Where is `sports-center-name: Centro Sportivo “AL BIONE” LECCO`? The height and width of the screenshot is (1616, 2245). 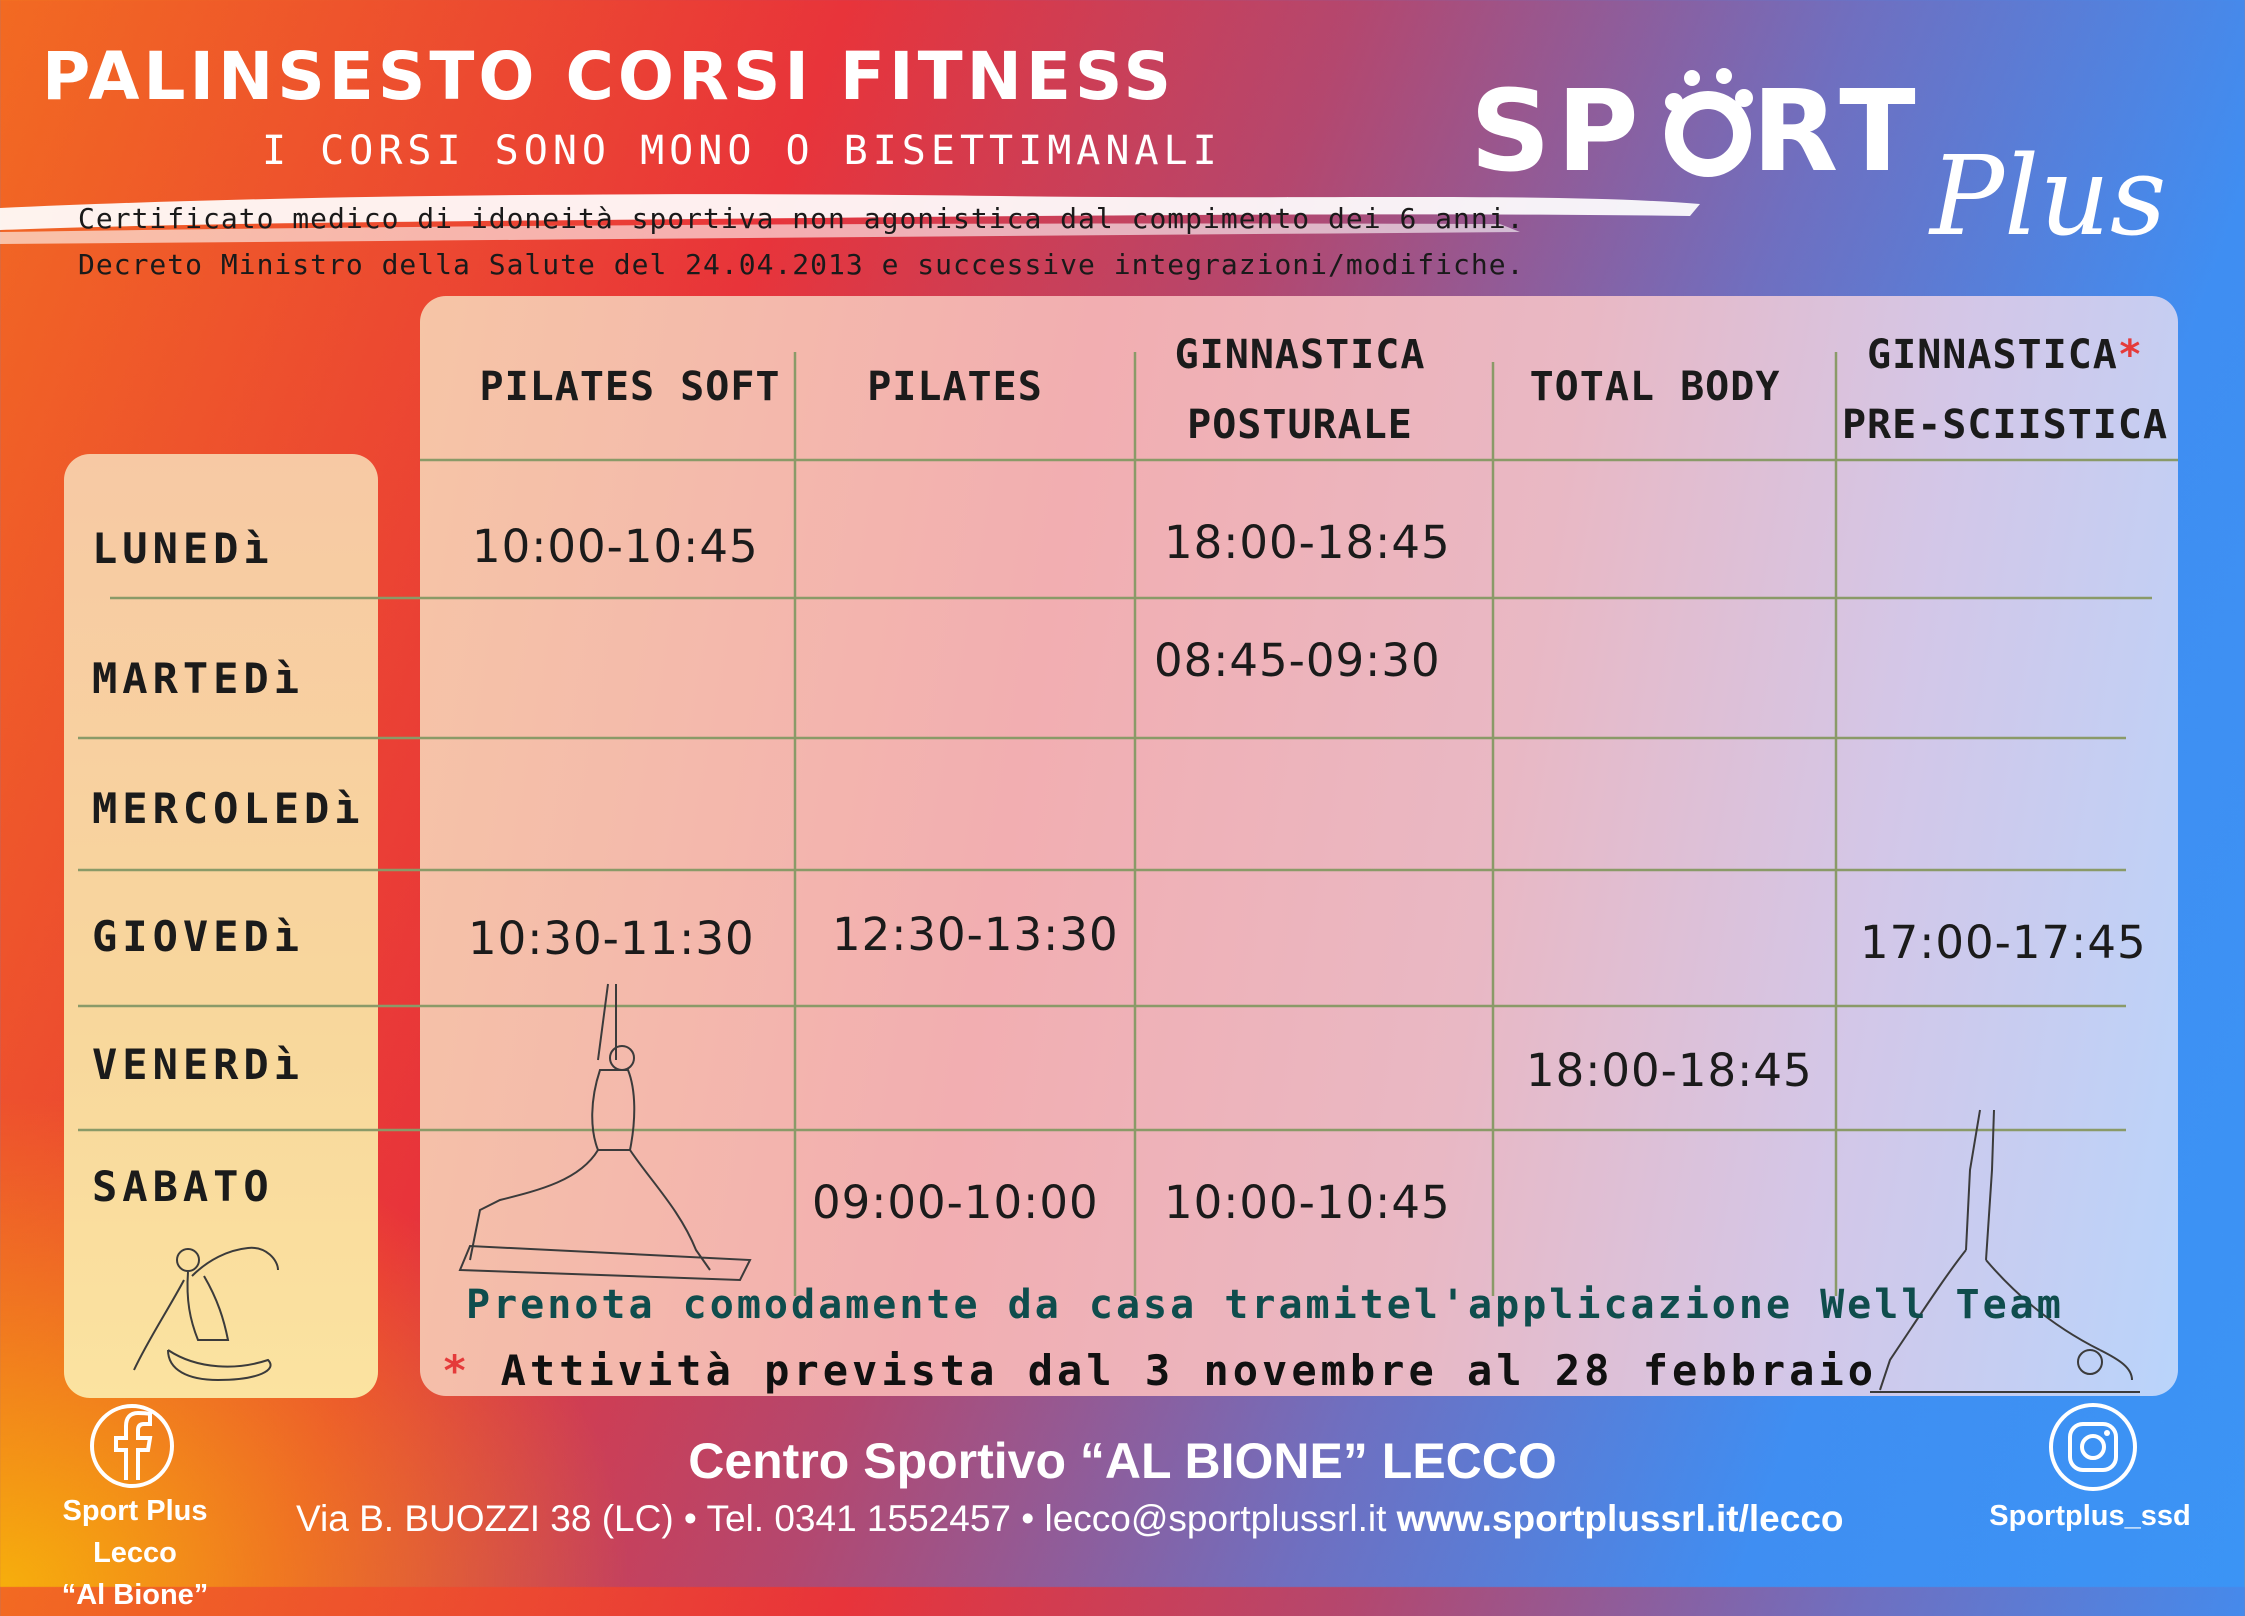
sports-center-name: Centro Sportivo “AL BIONE” LECCO is located at coordinates (1122, 1461).